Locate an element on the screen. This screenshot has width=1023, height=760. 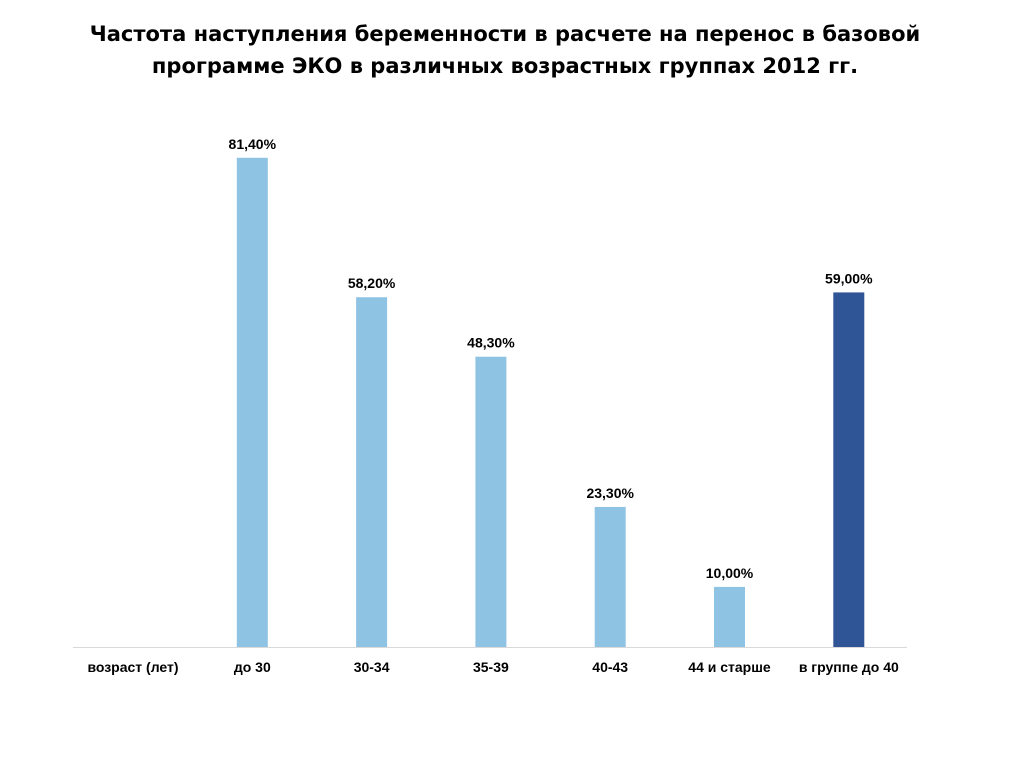
data-label: 10,00% is located at coordinates (730, 573).